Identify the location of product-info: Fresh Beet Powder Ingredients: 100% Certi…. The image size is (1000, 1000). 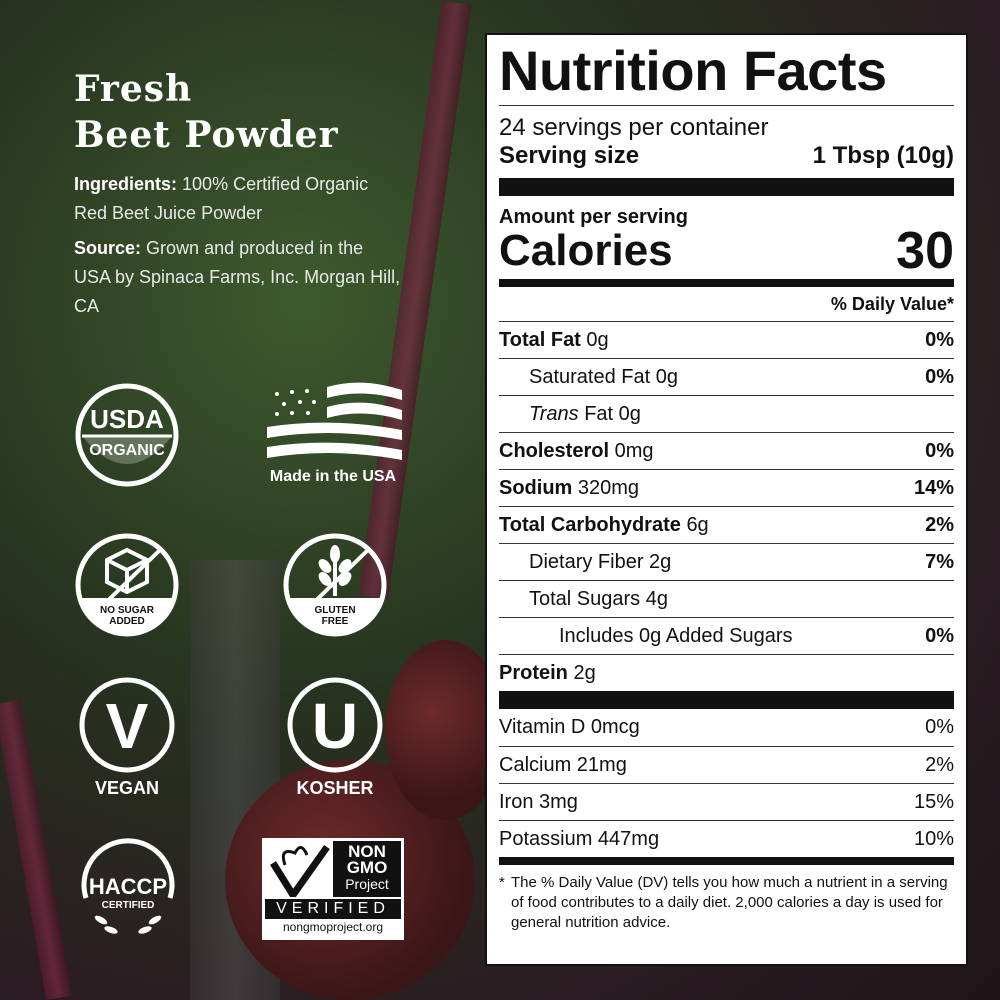
(239, 193).